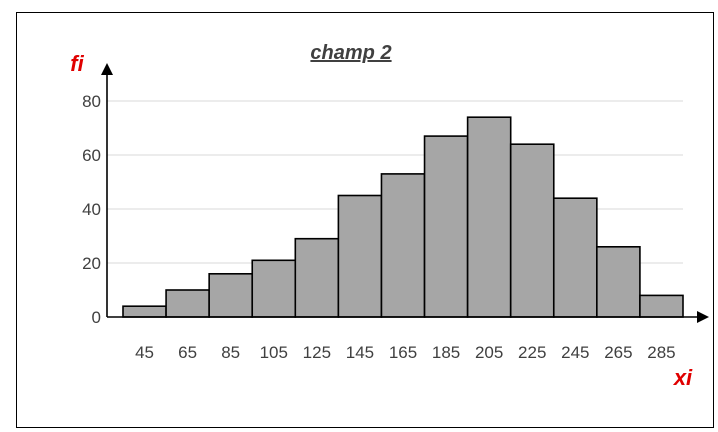 Image resolution: width=718 pixels, height=432 pixels. What do you see at coordinates (187, 352) in the screenshot?
I see `x-tick-label: 65` at bounding box center [187, 352].